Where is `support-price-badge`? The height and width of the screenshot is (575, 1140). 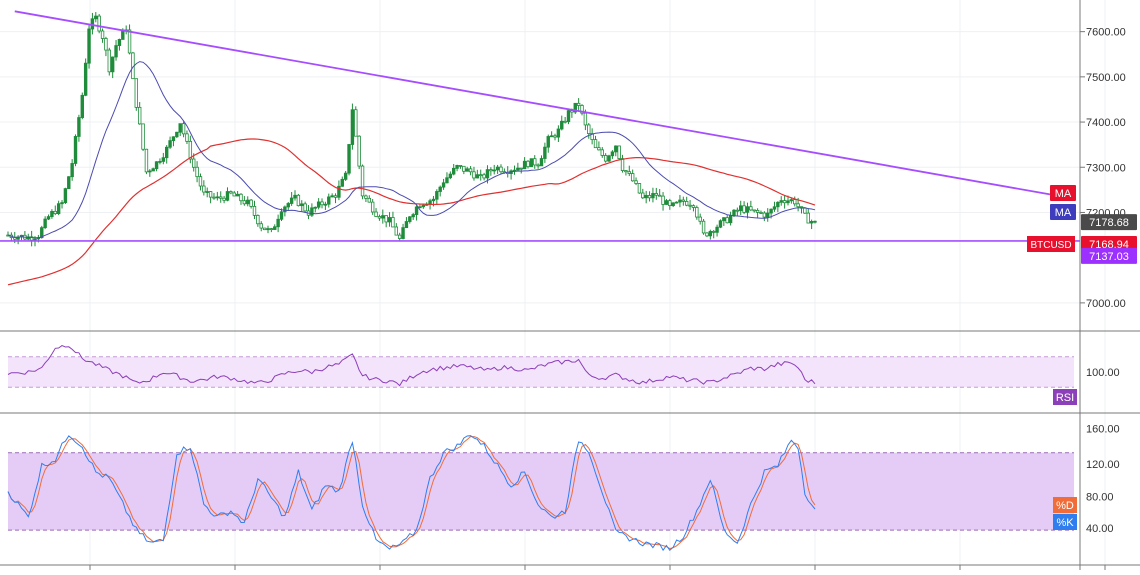
support-price-badge is located at coordinates (1109, 255).